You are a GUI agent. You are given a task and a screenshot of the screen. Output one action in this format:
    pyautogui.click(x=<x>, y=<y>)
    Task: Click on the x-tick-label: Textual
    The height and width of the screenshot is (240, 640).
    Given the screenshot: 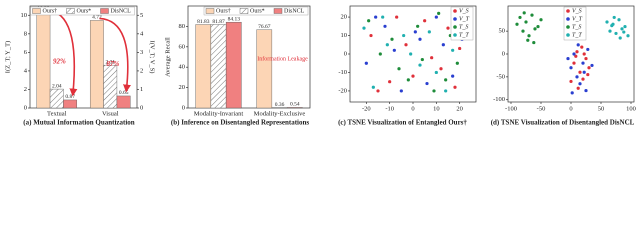 What is the action you would take?
    pyautogui.click(x=57, y=113)
    